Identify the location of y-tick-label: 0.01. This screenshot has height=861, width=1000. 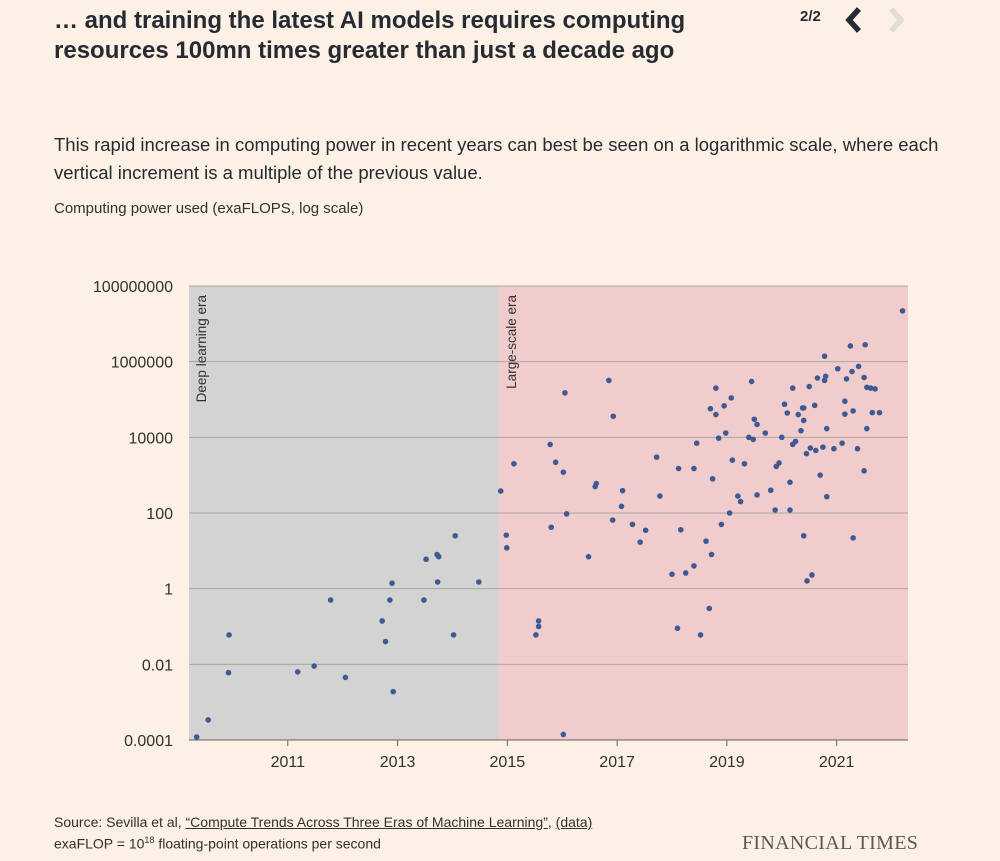
(157, 665).